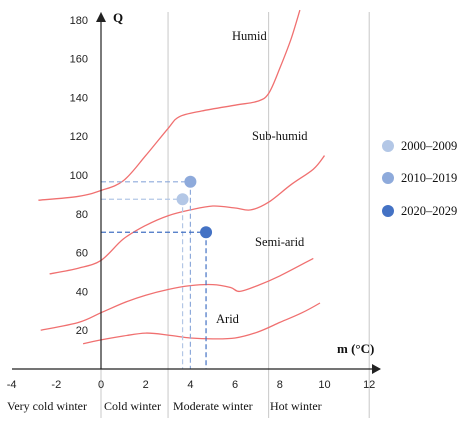  What do you see at coordinates (154, 275) in the screenshot?
I see `point-guide-lines` at bounding box center [154, 275].